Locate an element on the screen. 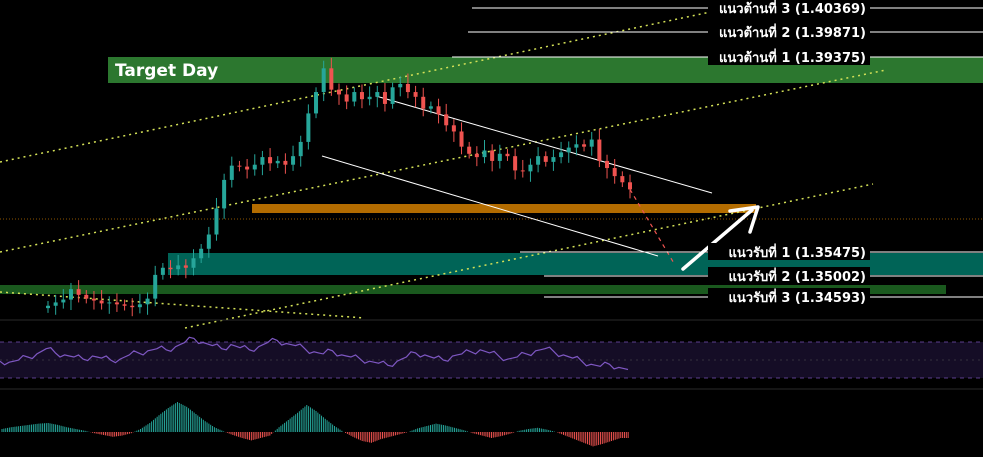 The width and height of the screenshot is (983, 457). target-day-label: Target Day is located at coordinates (166, 71).